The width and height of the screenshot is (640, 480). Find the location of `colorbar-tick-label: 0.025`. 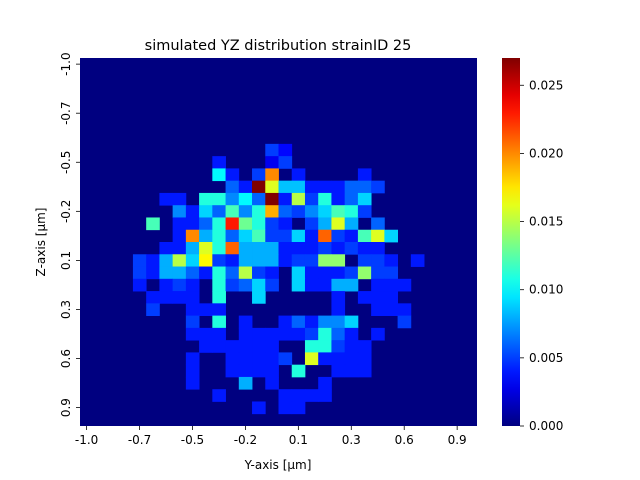

colorbar-tick-label: 0.025 is located at coordinates (546, 85).